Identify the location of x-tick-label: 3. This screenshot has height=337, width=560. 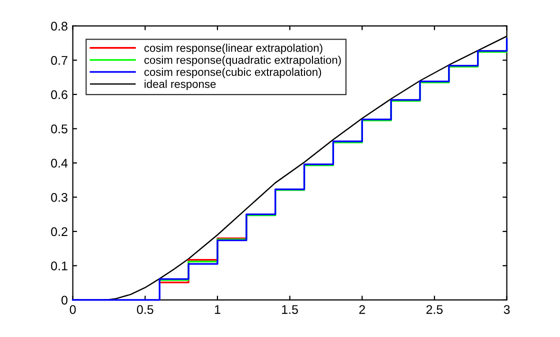
(507, 309).